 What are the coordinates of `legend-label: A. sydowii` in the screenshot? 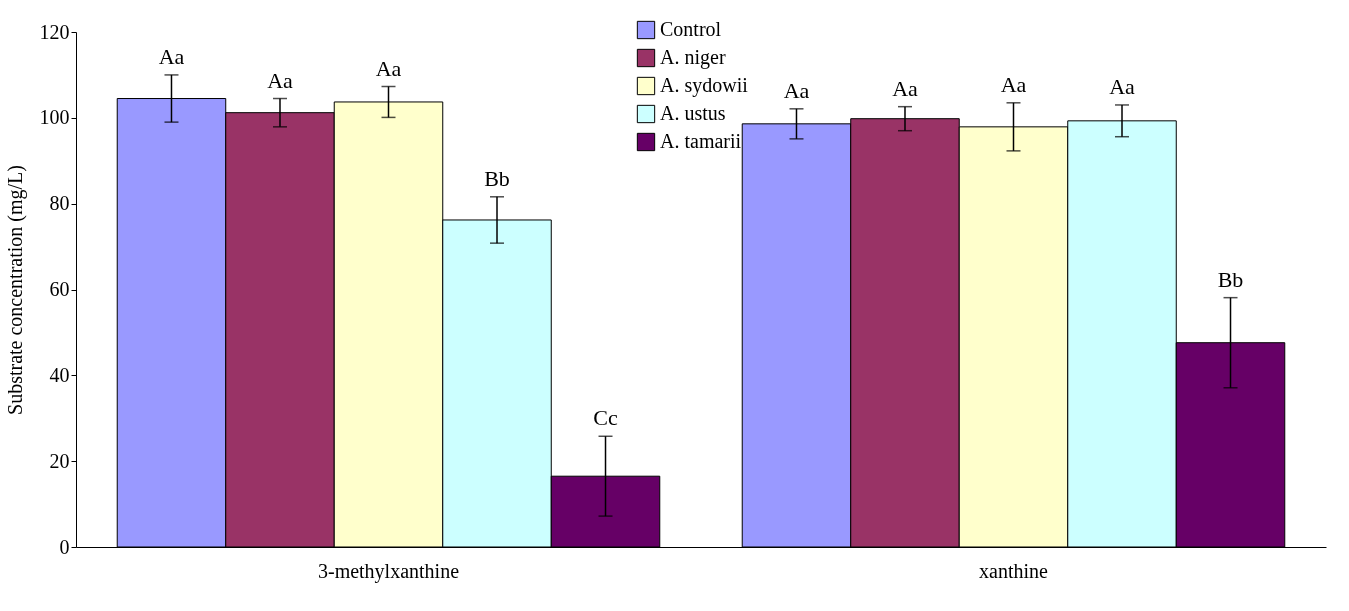 It's located at (704, 85).